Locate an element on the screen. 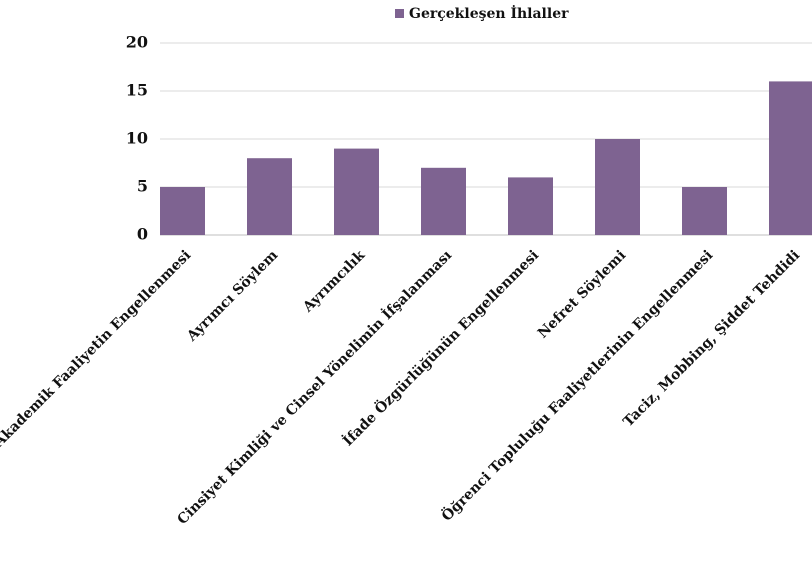 The height and width of the screenshot is (574, 812). x-tick-label: İfade Özgürlüğünün Engellenmesi is located at coordinates (440, 347).